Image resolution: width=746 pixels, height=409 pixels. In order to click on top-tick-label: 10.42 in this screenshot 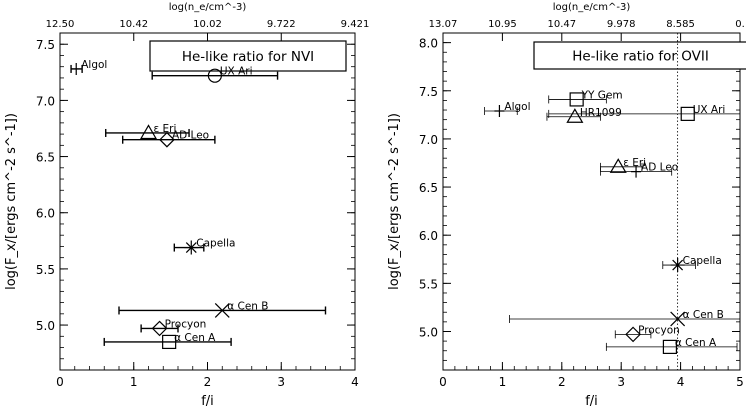, I will do `click(133, 24)`.